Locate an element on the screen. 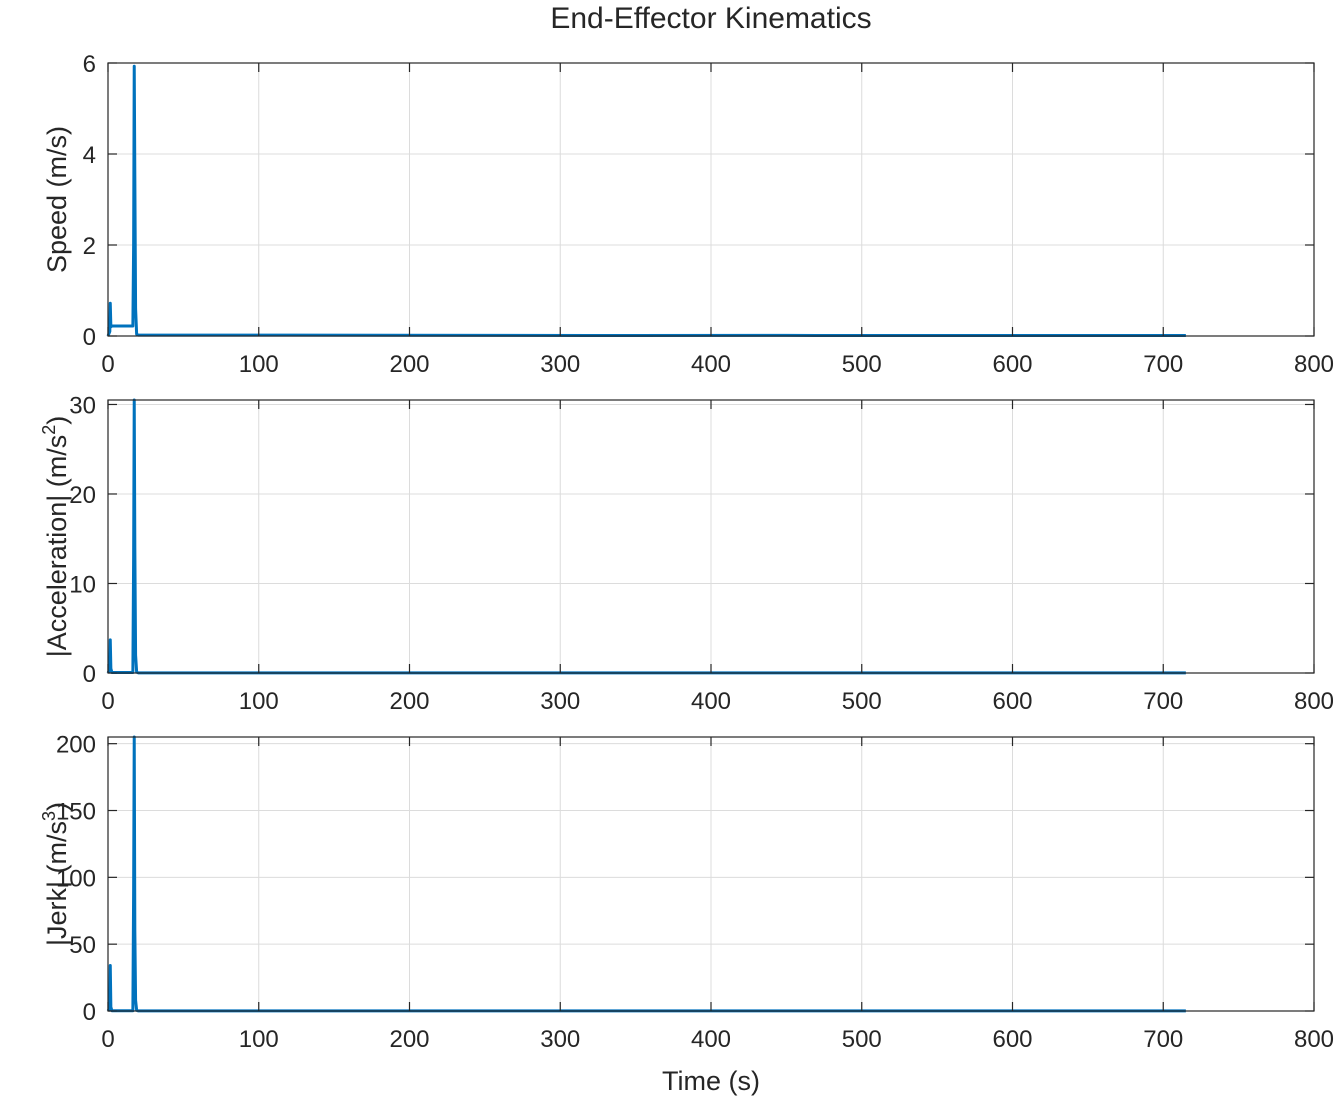 The image size is (1338, 1107). y-tick-label: 6 is located at coordinates (89, 64).